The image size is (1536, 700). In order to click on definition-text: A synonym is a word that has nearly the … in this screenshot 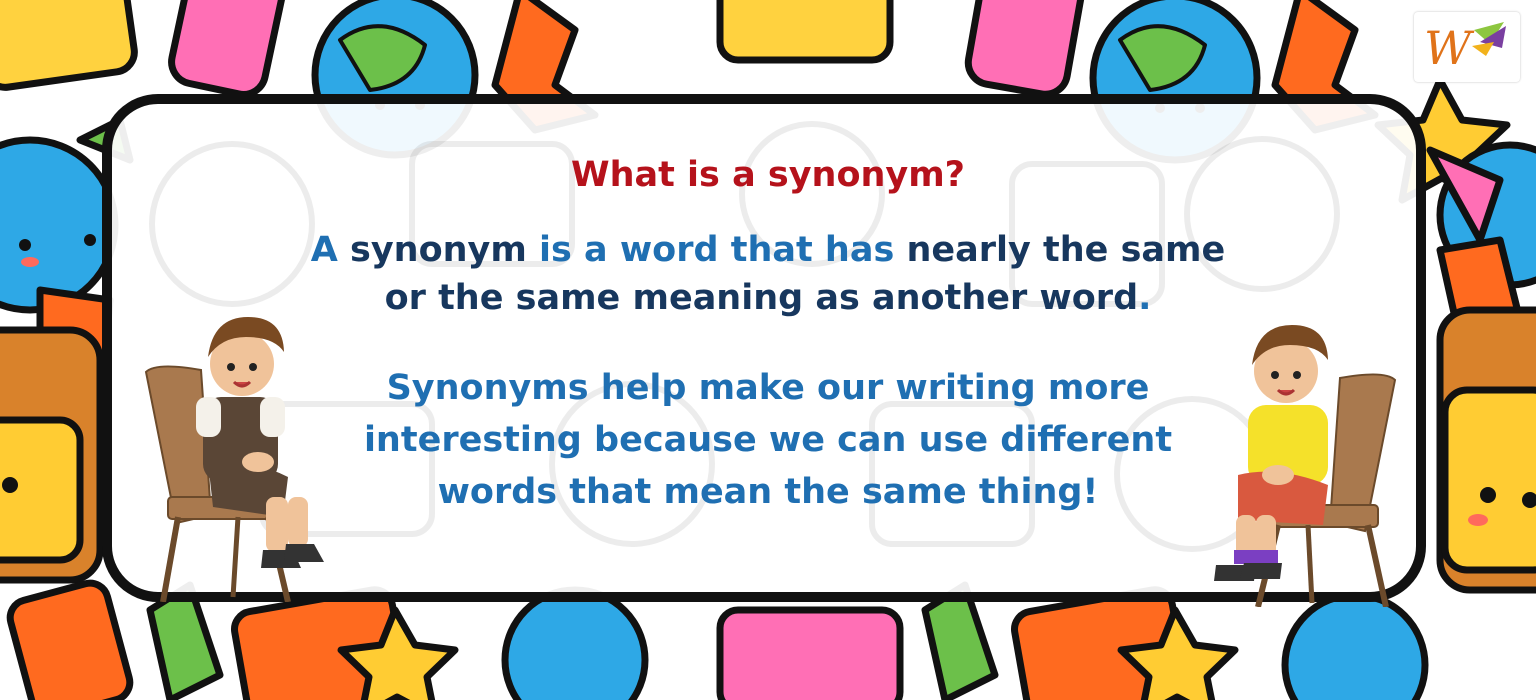, I will do `click(768, 274)`.